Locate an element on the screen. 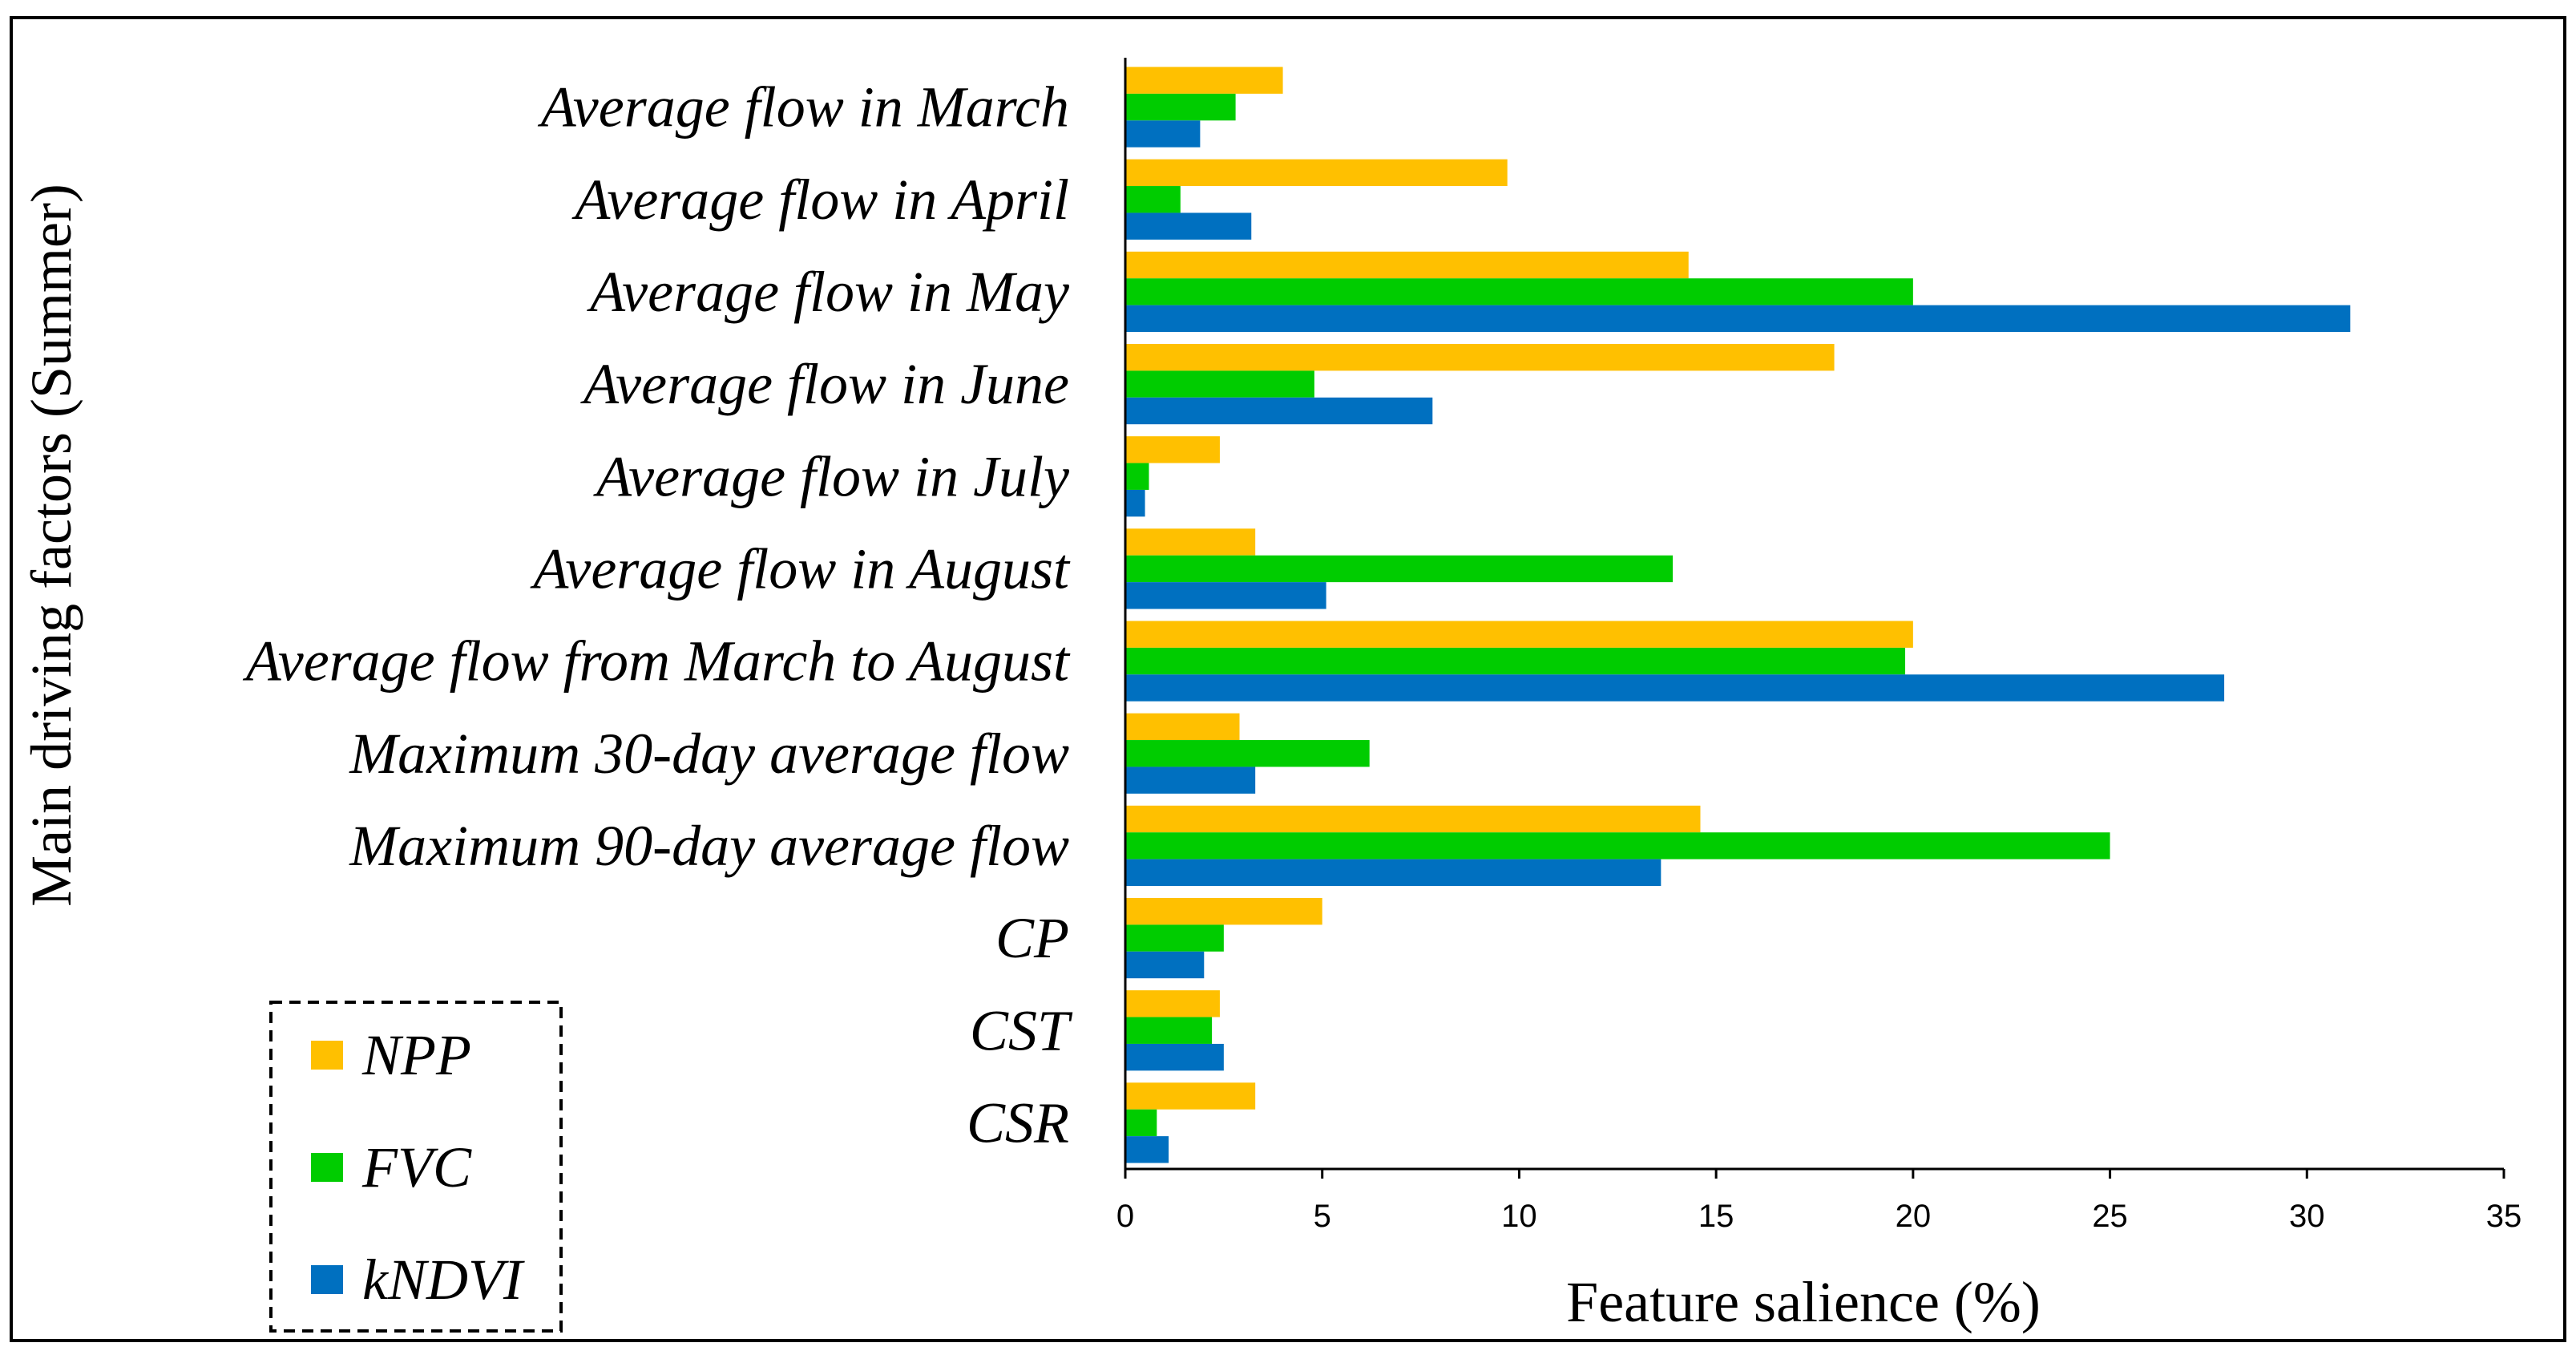 Image resolution: width=2576 pixels, height=1363 pixels. legend-swatch-npp is located at coordinates (327, 1055).